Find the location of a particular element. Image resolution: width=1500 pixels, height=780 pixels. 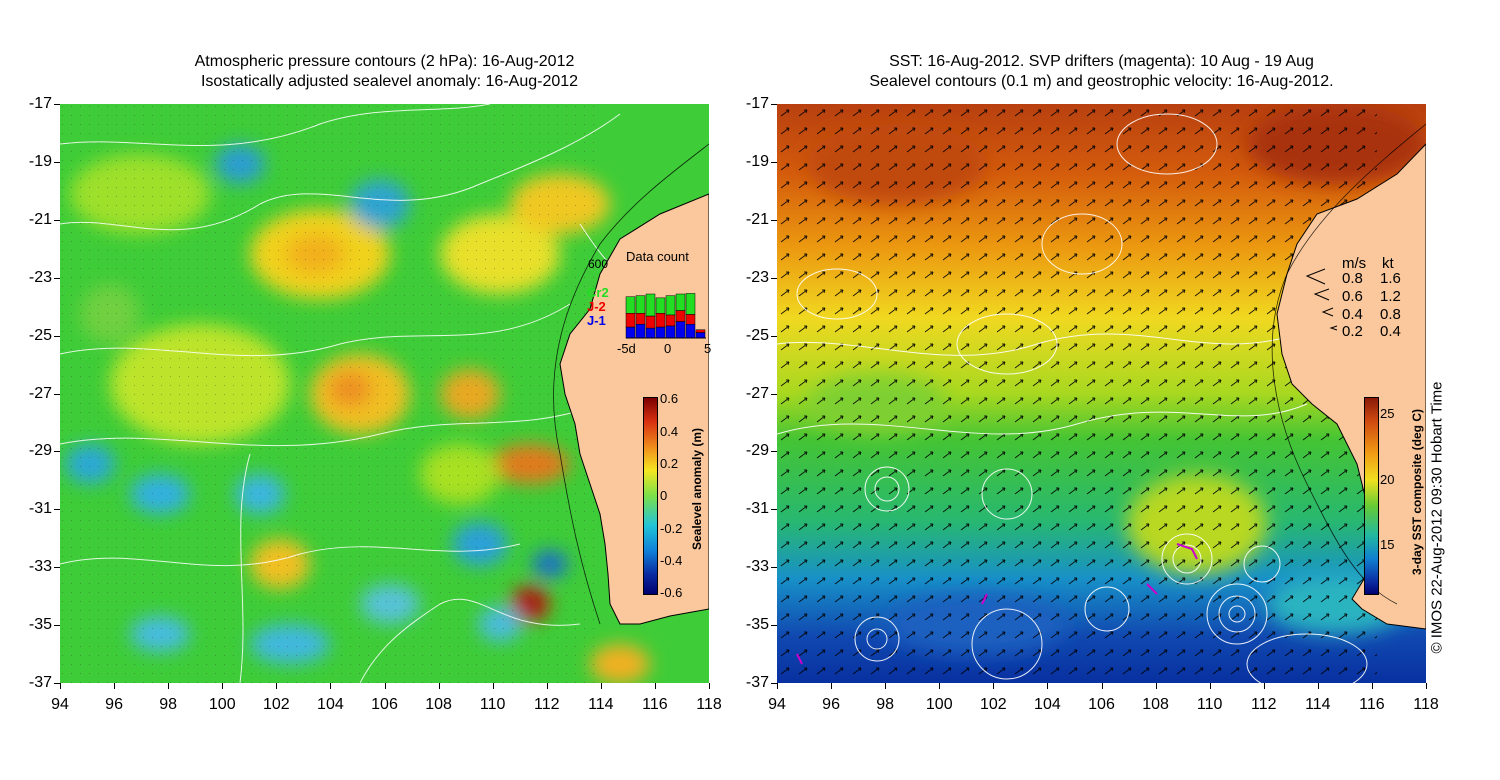

data-count-title: Data count is located at coordinates (657, 256).